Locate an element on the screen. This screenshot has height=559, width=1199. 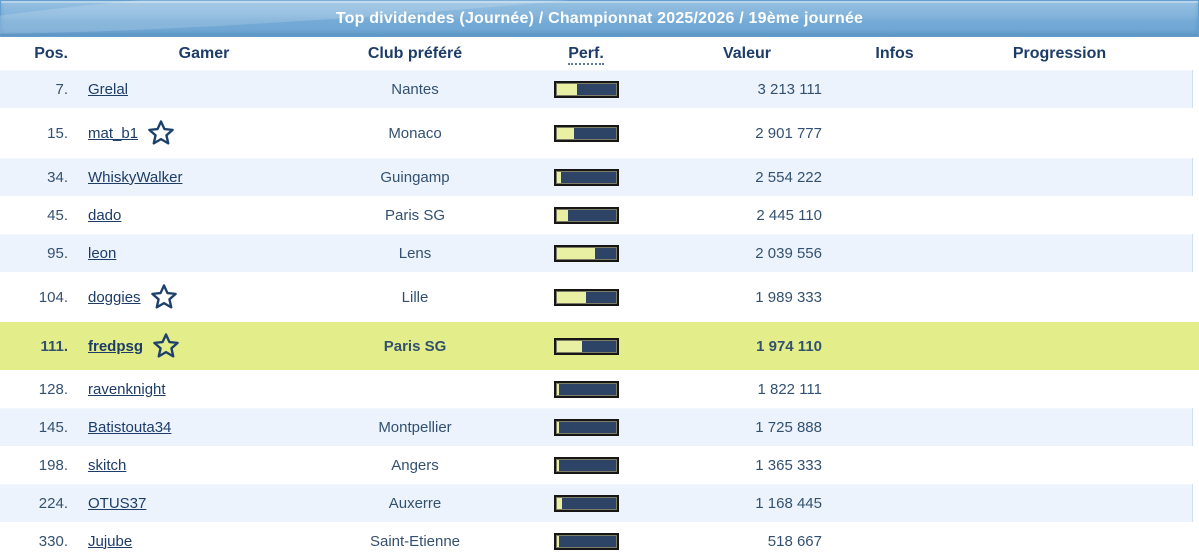
table-row: 15. mat_b1 Monaco 2 901 777 is located at coordinates (596, 133).